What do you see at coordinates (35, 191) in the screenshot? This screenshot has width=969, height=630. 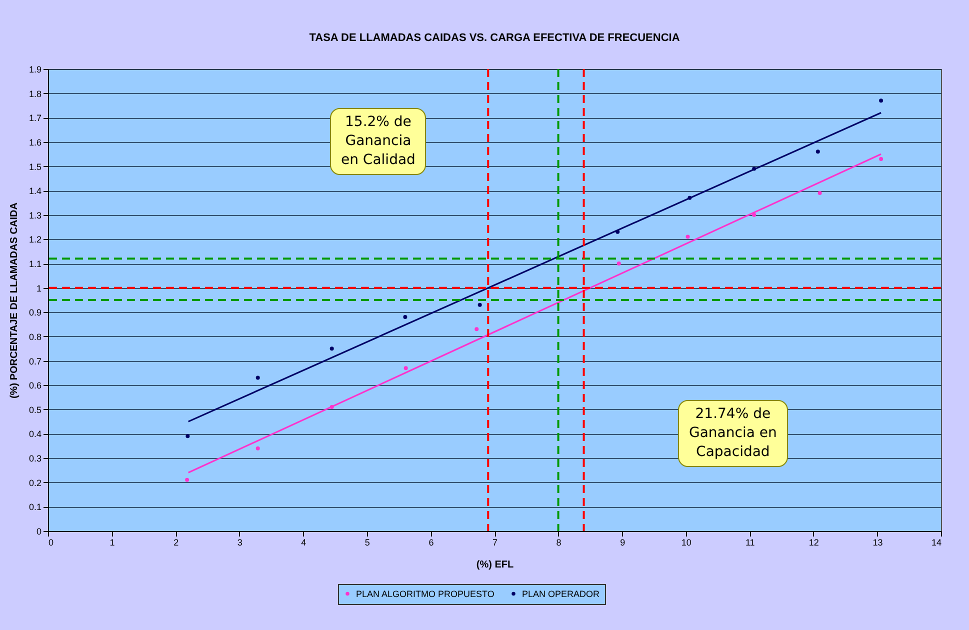 I see `y-tick-label: 1.4` at bounding box center [35, 191].